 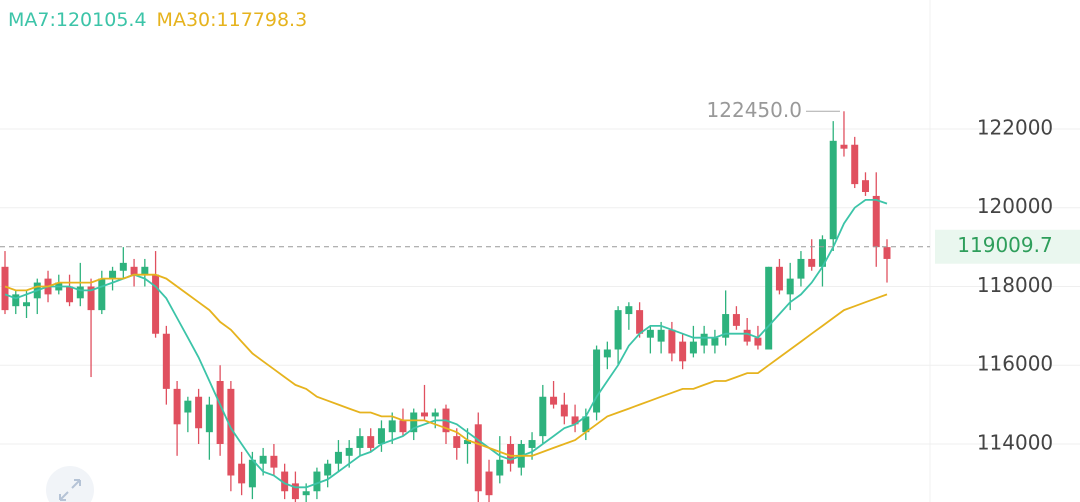 I want to click on last-price-box, so click(x=1007, y=246).